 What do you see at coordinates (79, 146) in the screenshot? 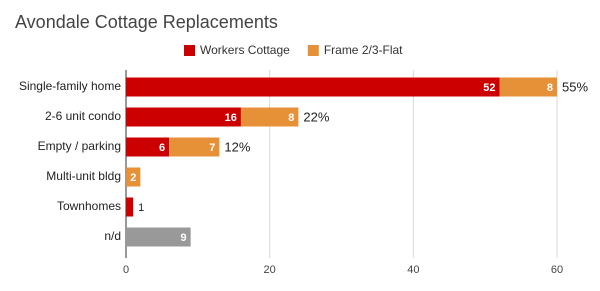
I see `y-tick-label: Empty / parking` at bounding box center [79, 146].